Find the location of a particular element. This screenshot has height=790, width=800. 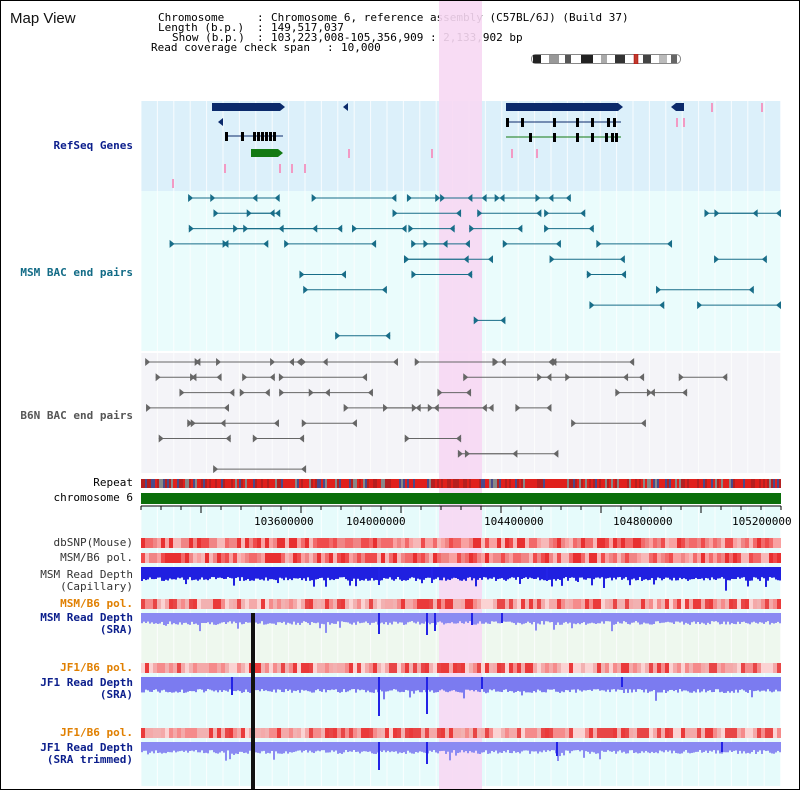

track-label-dbsnp: dbSNP(Mouse) is located at coordinates (93, 542).